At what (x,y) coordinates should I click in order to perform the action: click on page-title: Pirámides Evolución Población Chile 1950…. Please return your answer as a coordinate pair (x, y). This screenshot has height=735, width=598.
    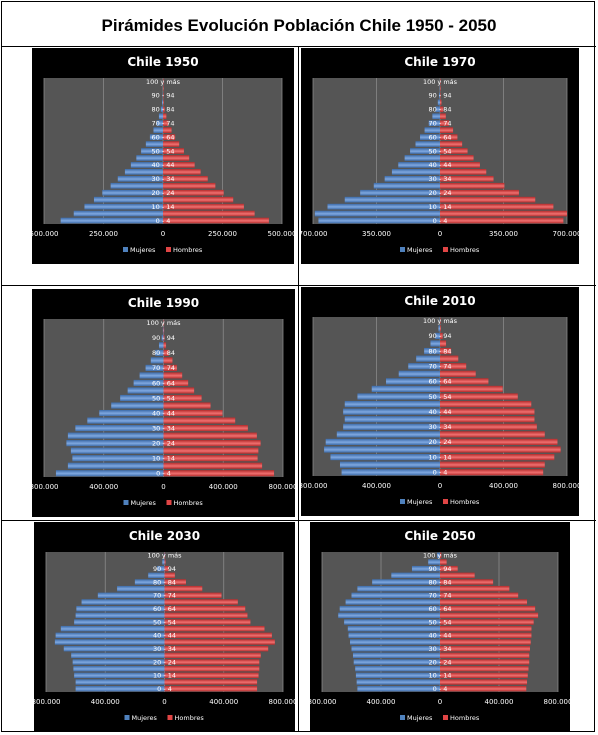
    Looking at the image, I should click on (299, 25).